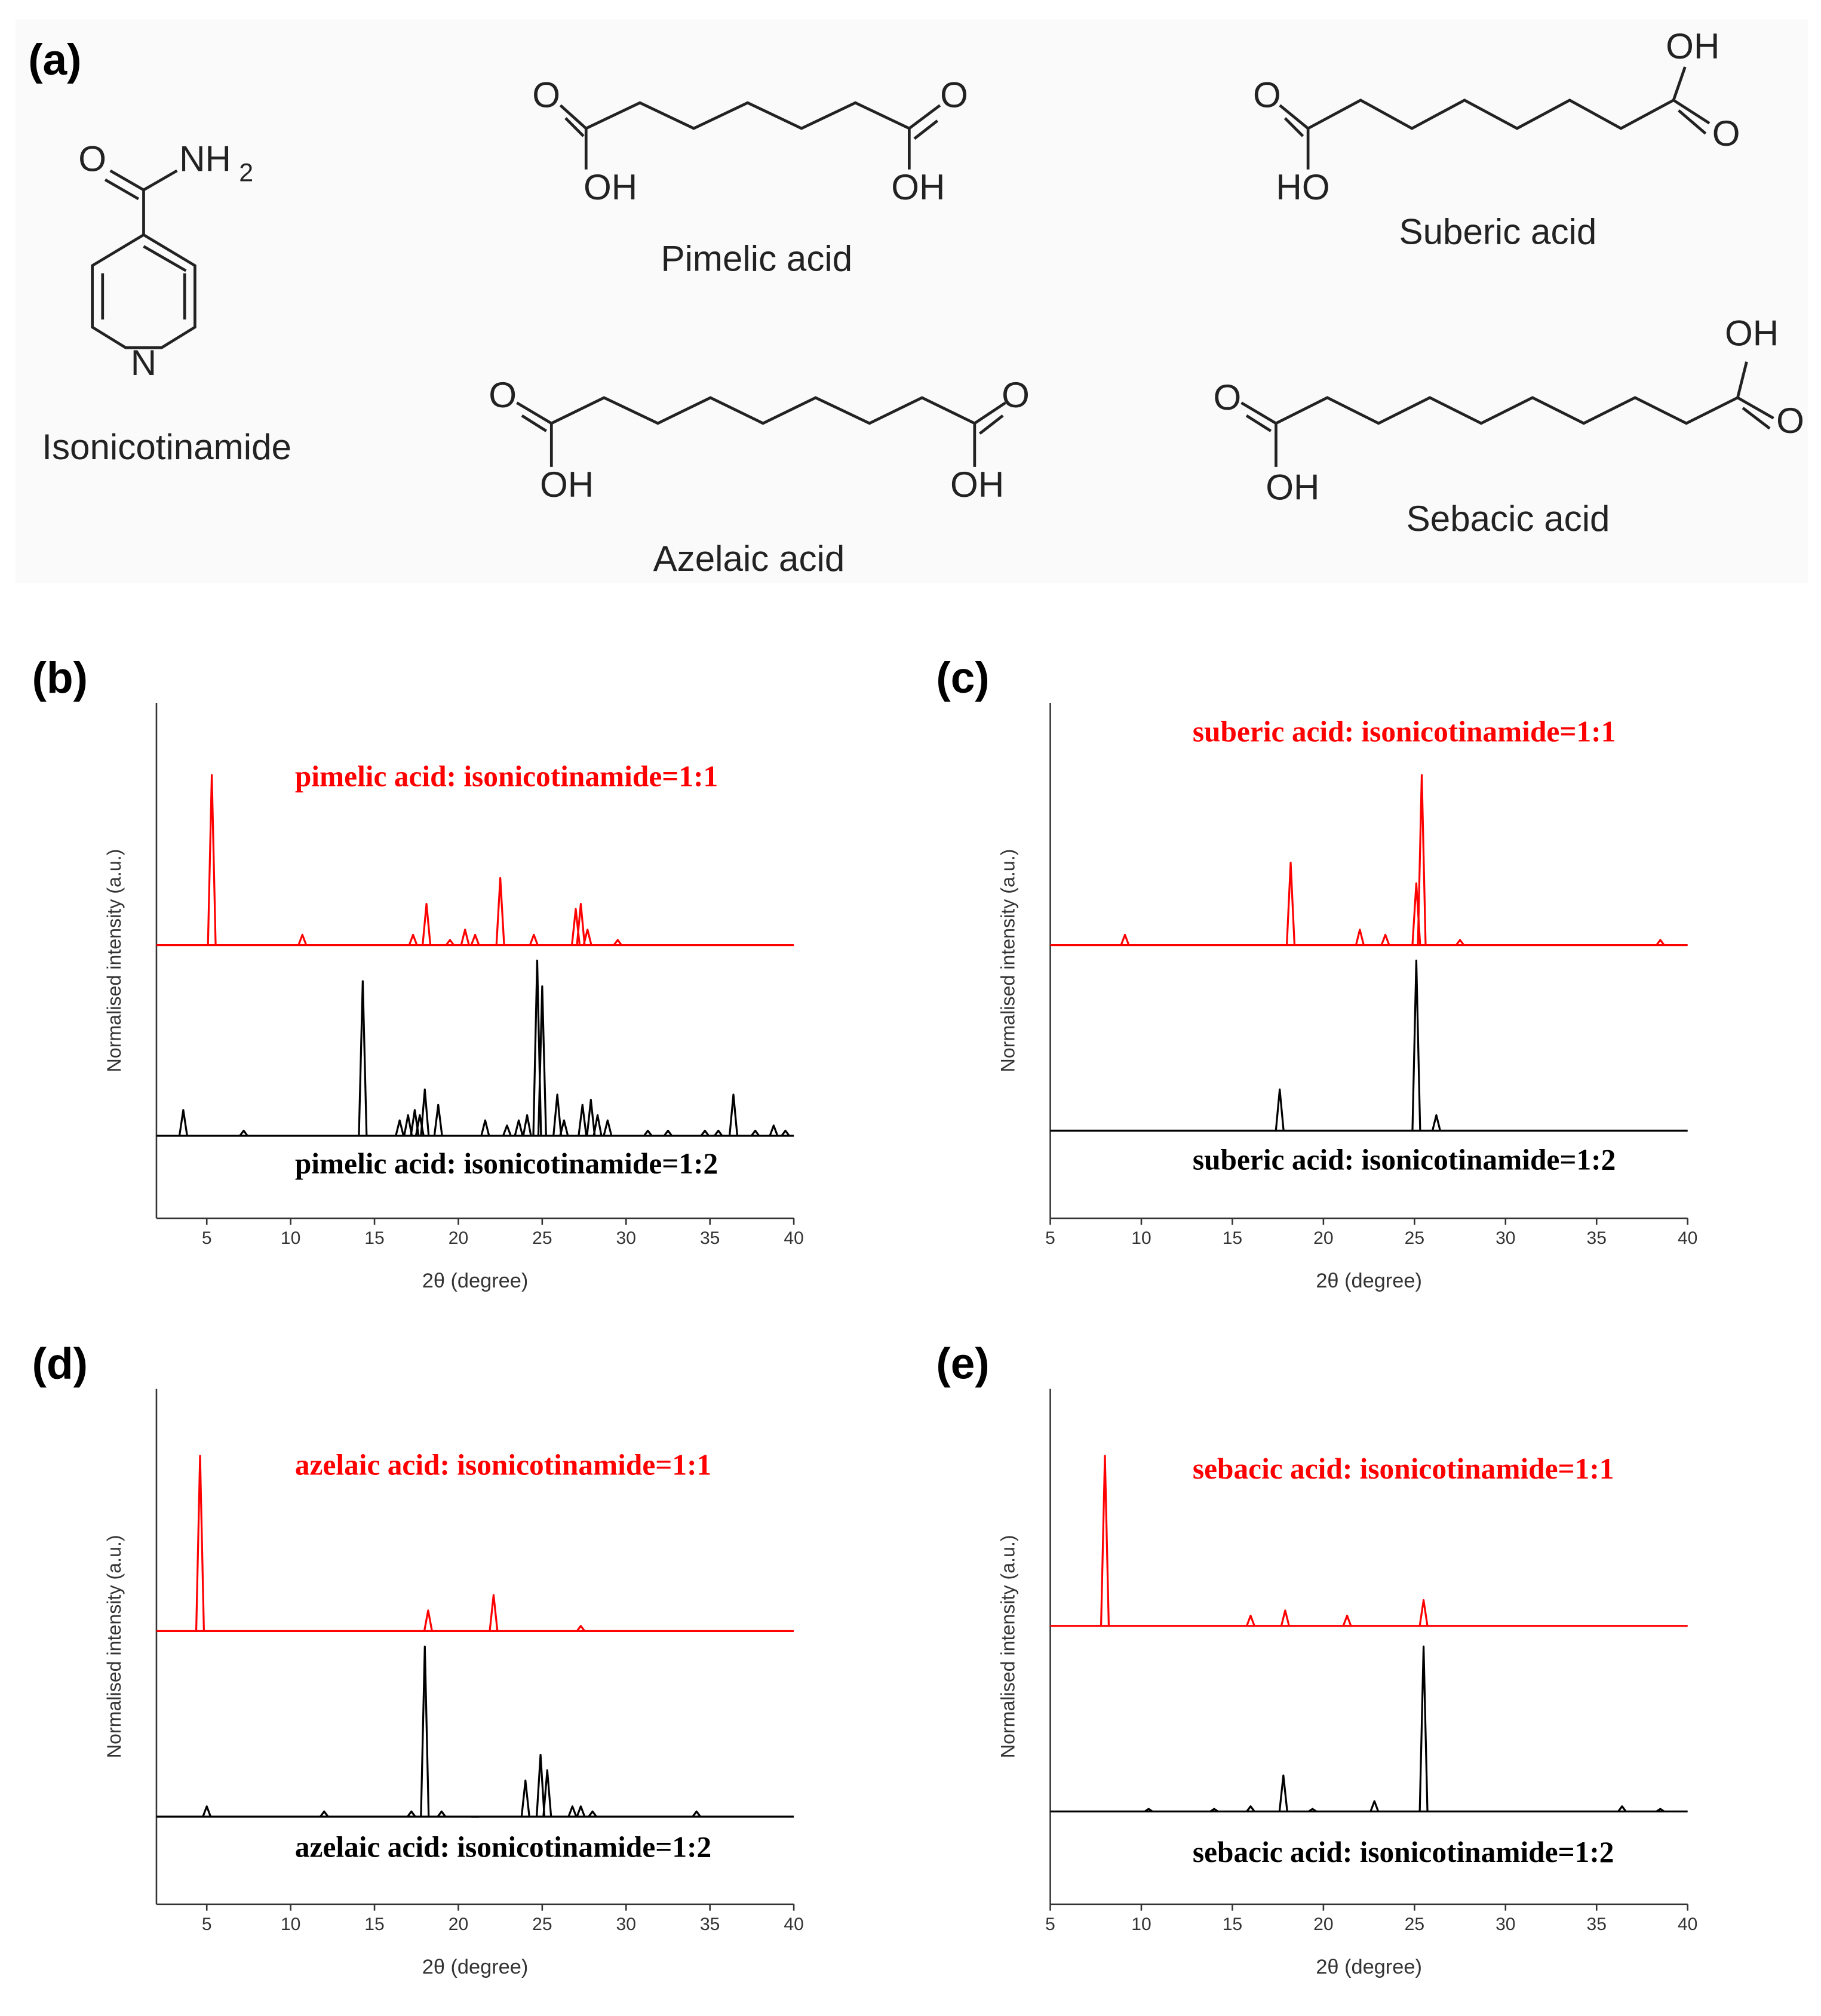 This screenshot has height=2016, width=1821. What do you see at coordinates (166, 447) in the screenshot?
I see `compound-name: Isonicotinamide` at bounding box center [166, 447].